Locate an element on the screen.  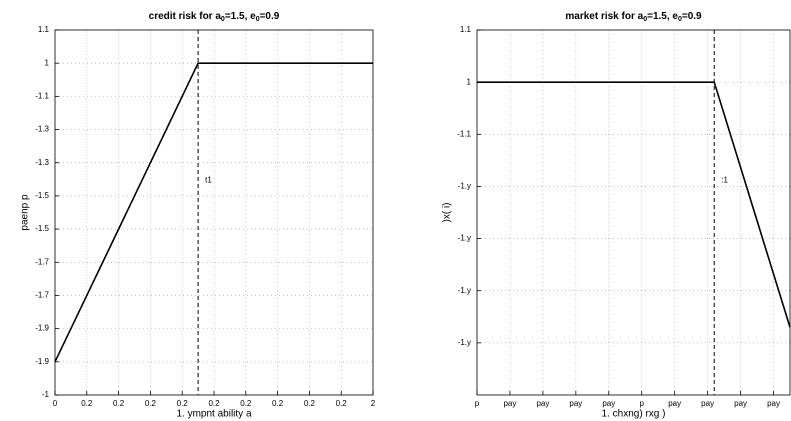
y-tick-label: -1 is located at coordinates (46, 394).